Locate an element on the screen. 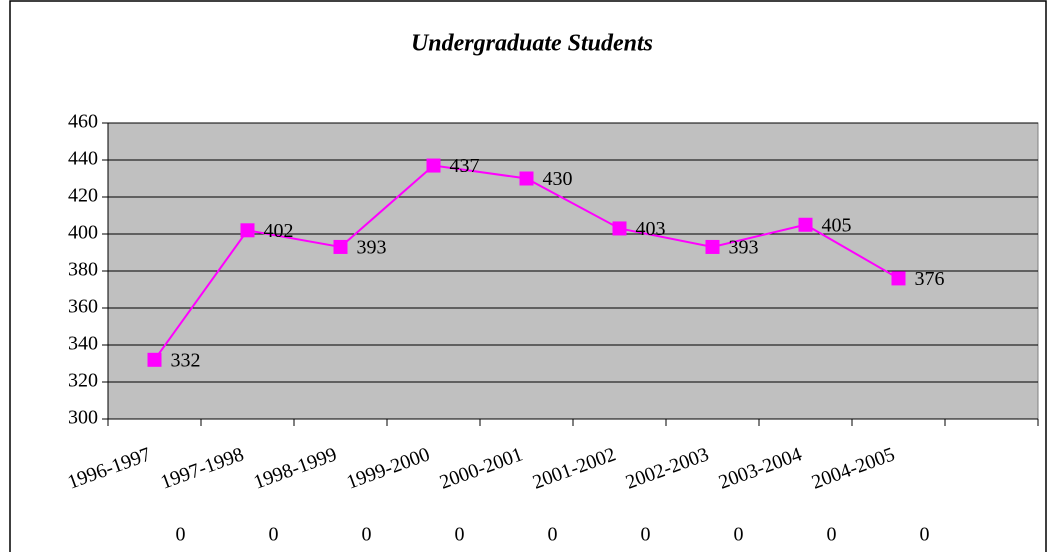  data-label: 405 is located at coordinates (837, 225).